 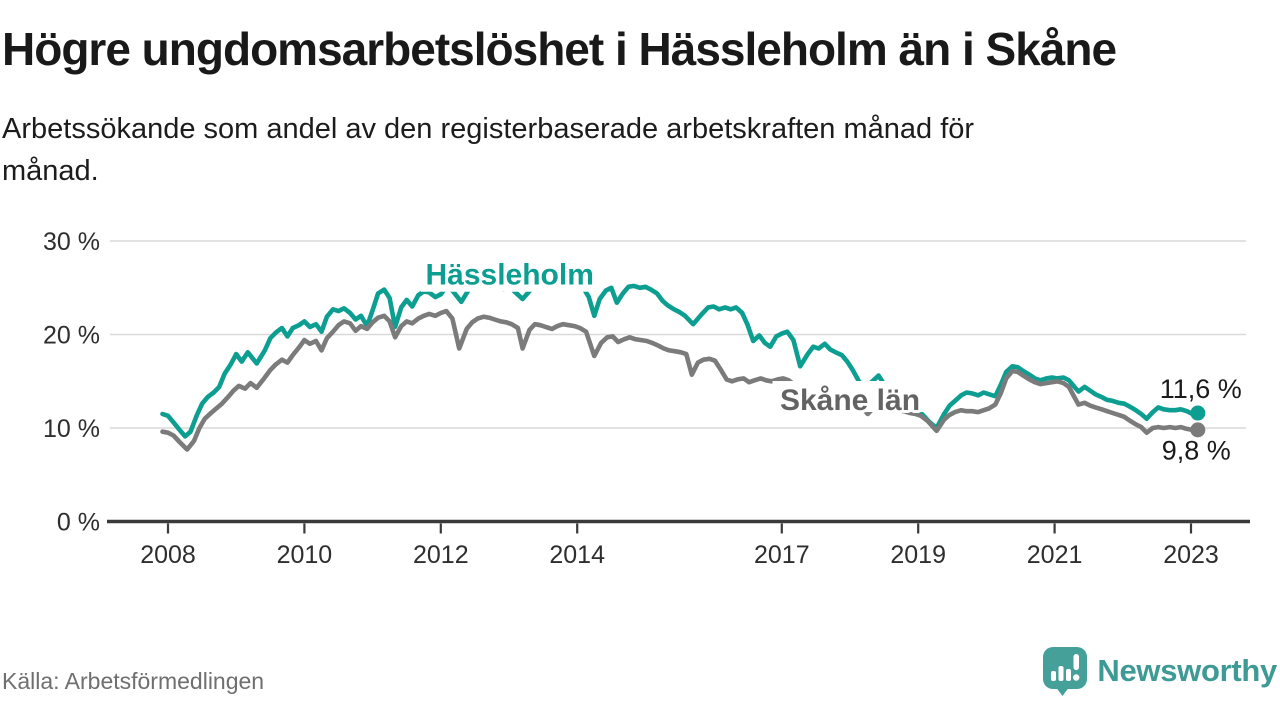 What do you see at coordinates (133, 681) in the screenshot?
I see `source-note: Källa: Arbetsförmedlingen` at bounding box center [133, 681].